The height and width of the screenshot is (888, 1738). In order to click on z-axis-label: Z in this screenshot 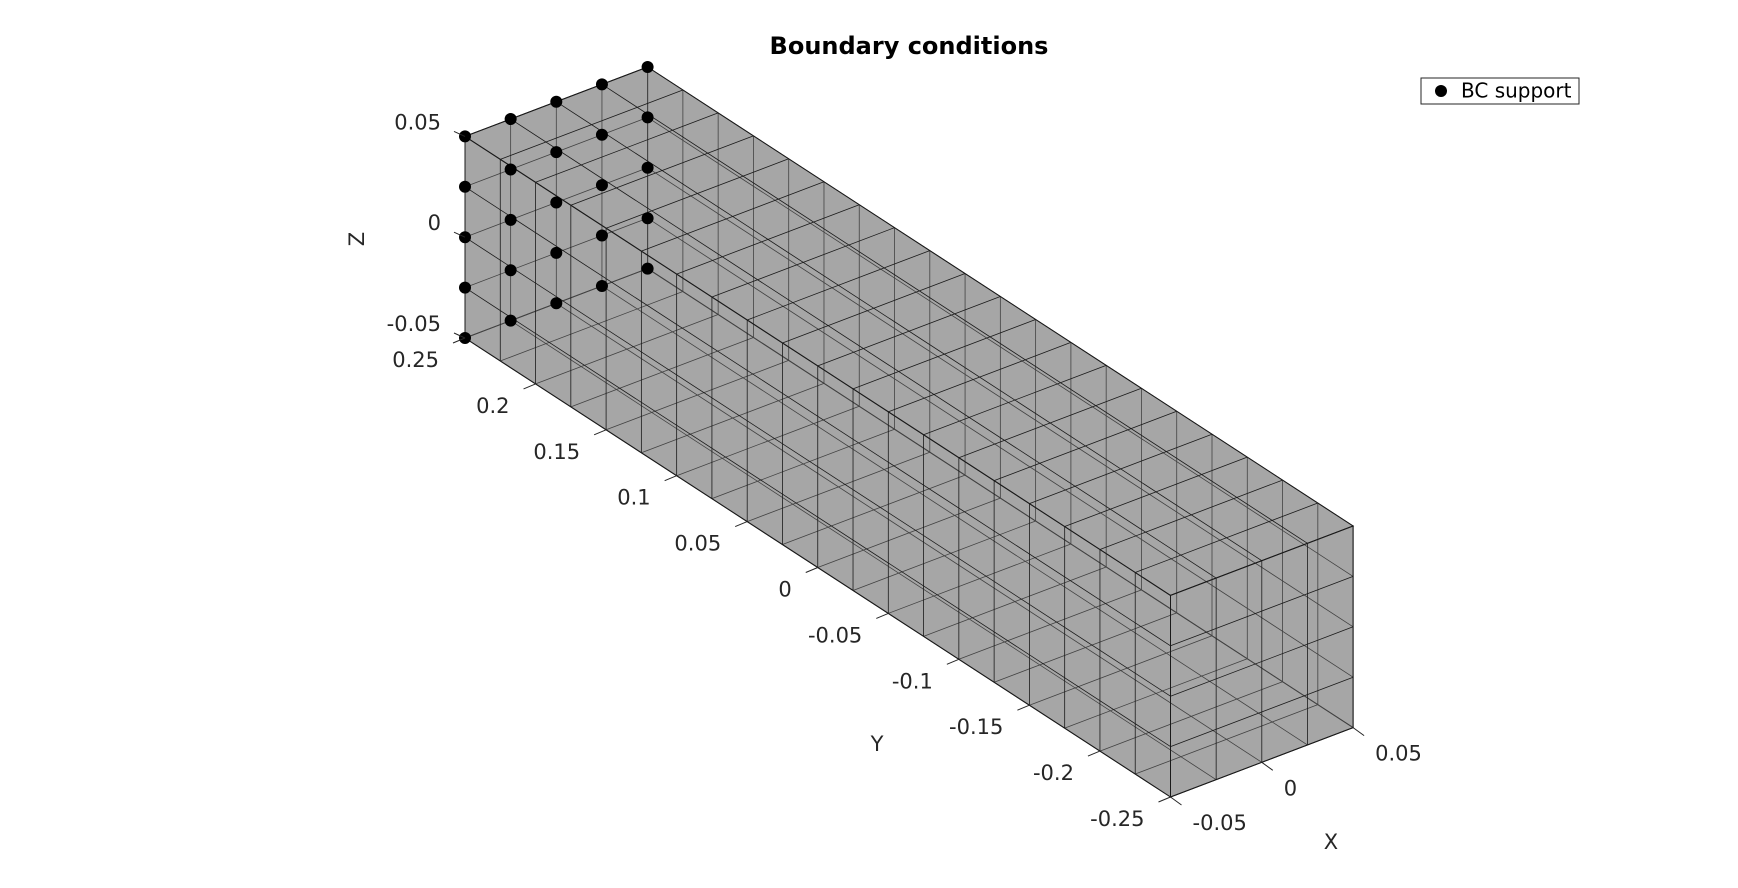, I will do `click(357, 239)`.